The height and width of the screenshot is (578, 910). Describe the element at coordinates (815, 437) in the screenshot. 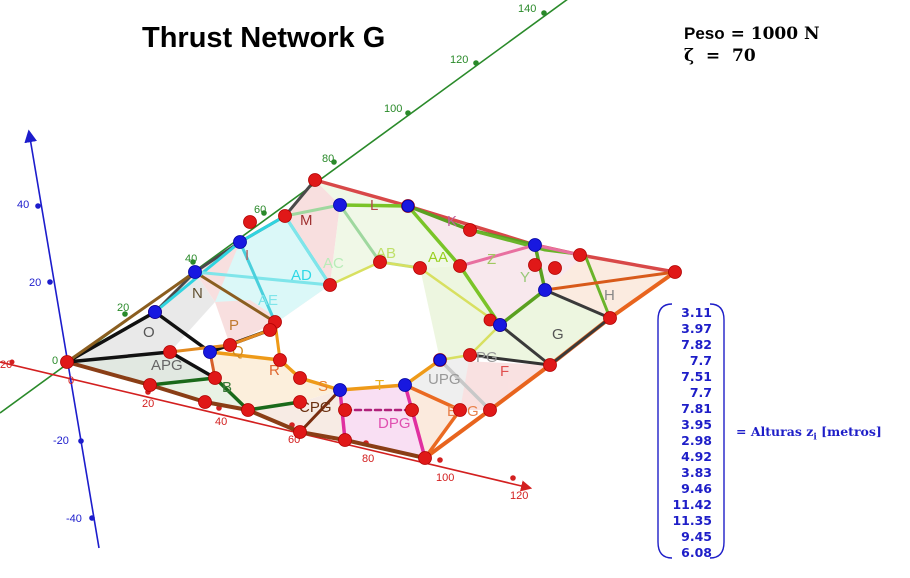

I see `heights-label-subscript: i` at that location.